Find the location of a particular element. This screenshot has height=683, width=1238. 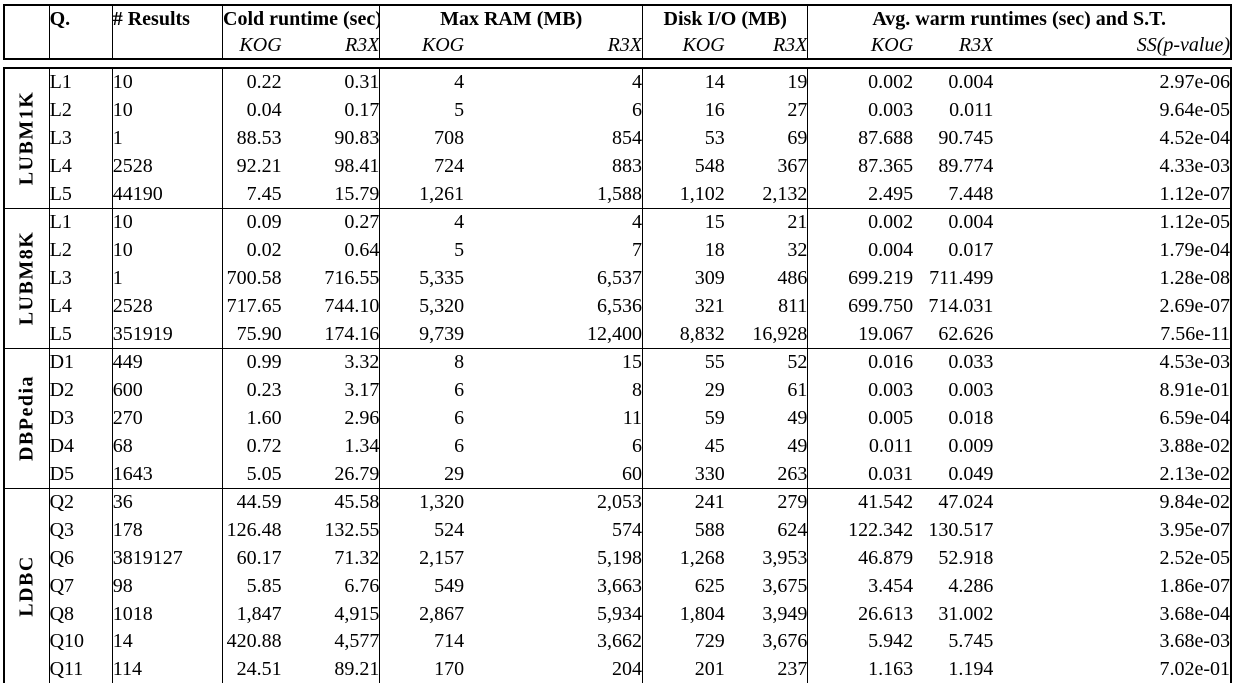

cell-ss-pvalue: 1.86e-07 is located at coordinates (1194, 585).